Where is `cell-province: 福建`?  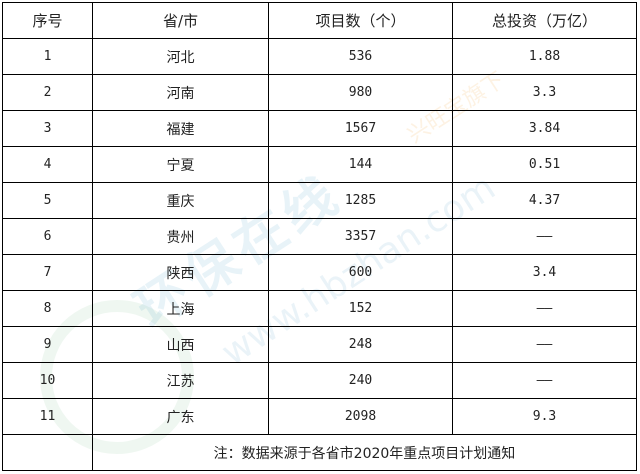
cell-province: 福建 is located at coordinates (180, 128).